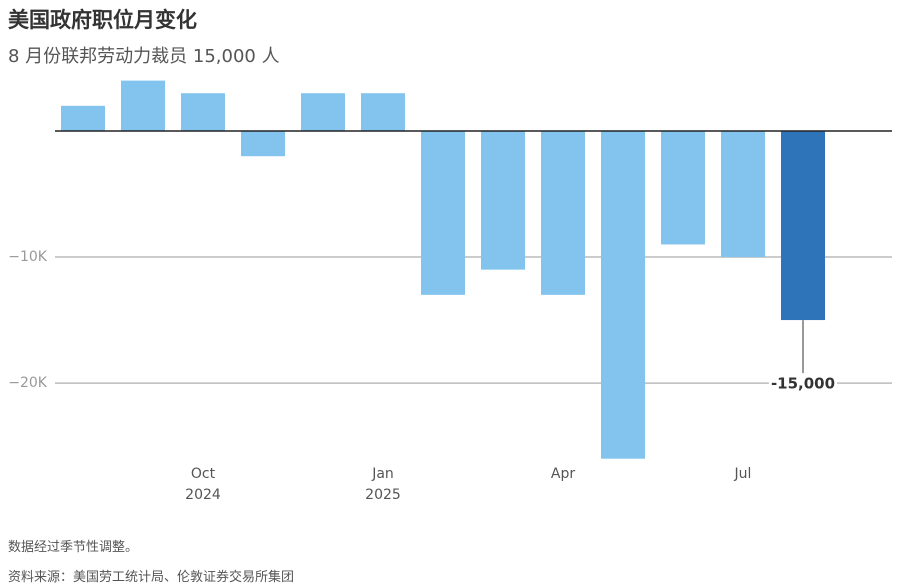 This screenshot has height=586, width=897. Describe the element at coordinates (151, 577) in the screenshot. I see `source: 资料来源：美国劳工统计局、伦敦证券交易所集团` at that location.